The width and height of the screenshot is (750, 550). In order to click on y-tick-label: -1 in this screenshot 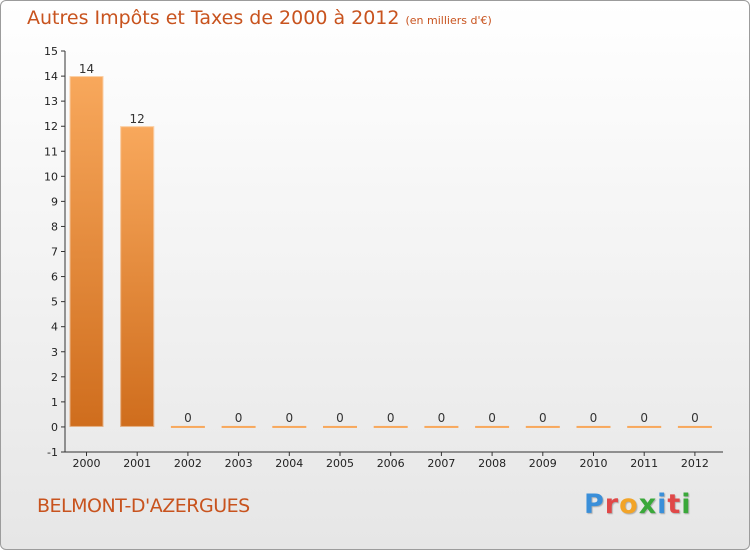, I will do `click(52, 452)`.